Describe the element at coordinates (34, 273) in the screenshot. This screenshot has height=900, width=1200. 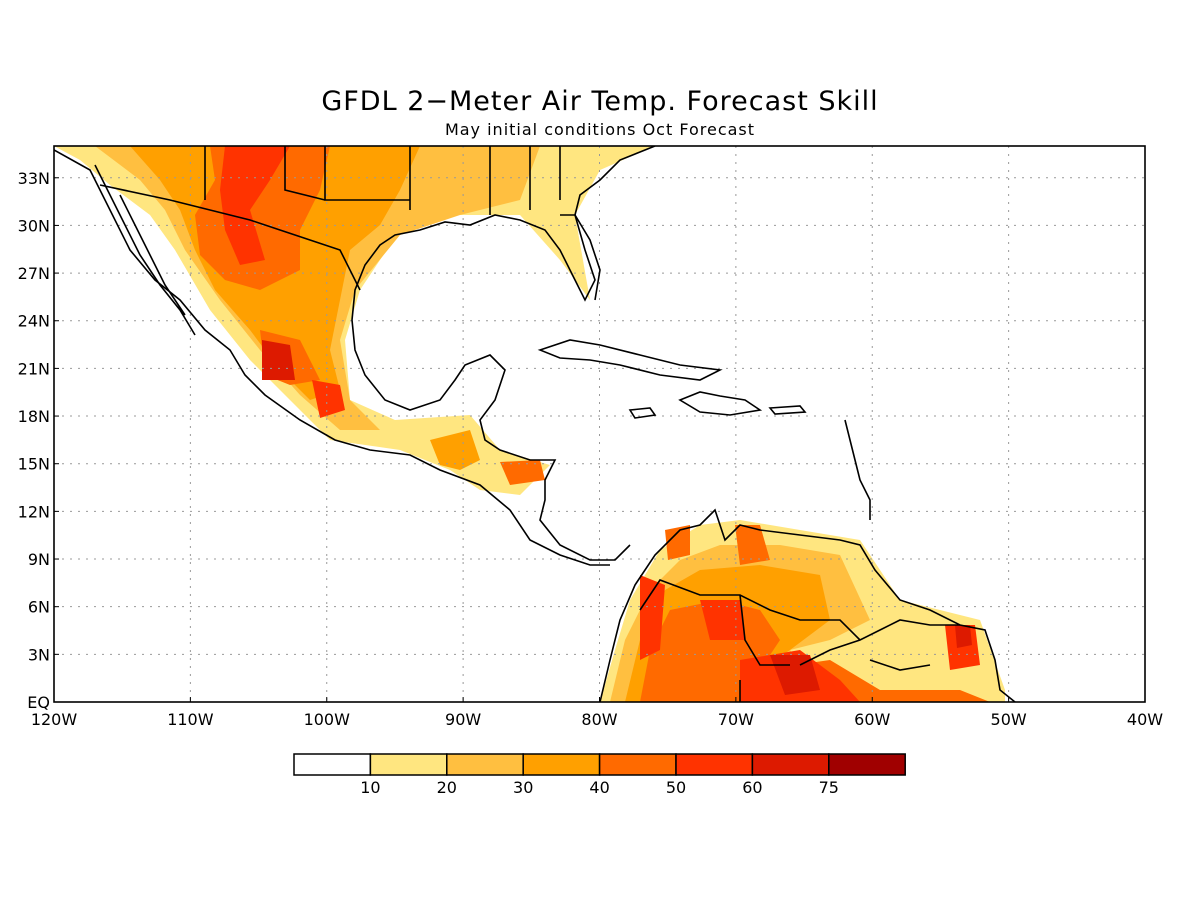
I see `lat-tick-label: 27N` at that location.